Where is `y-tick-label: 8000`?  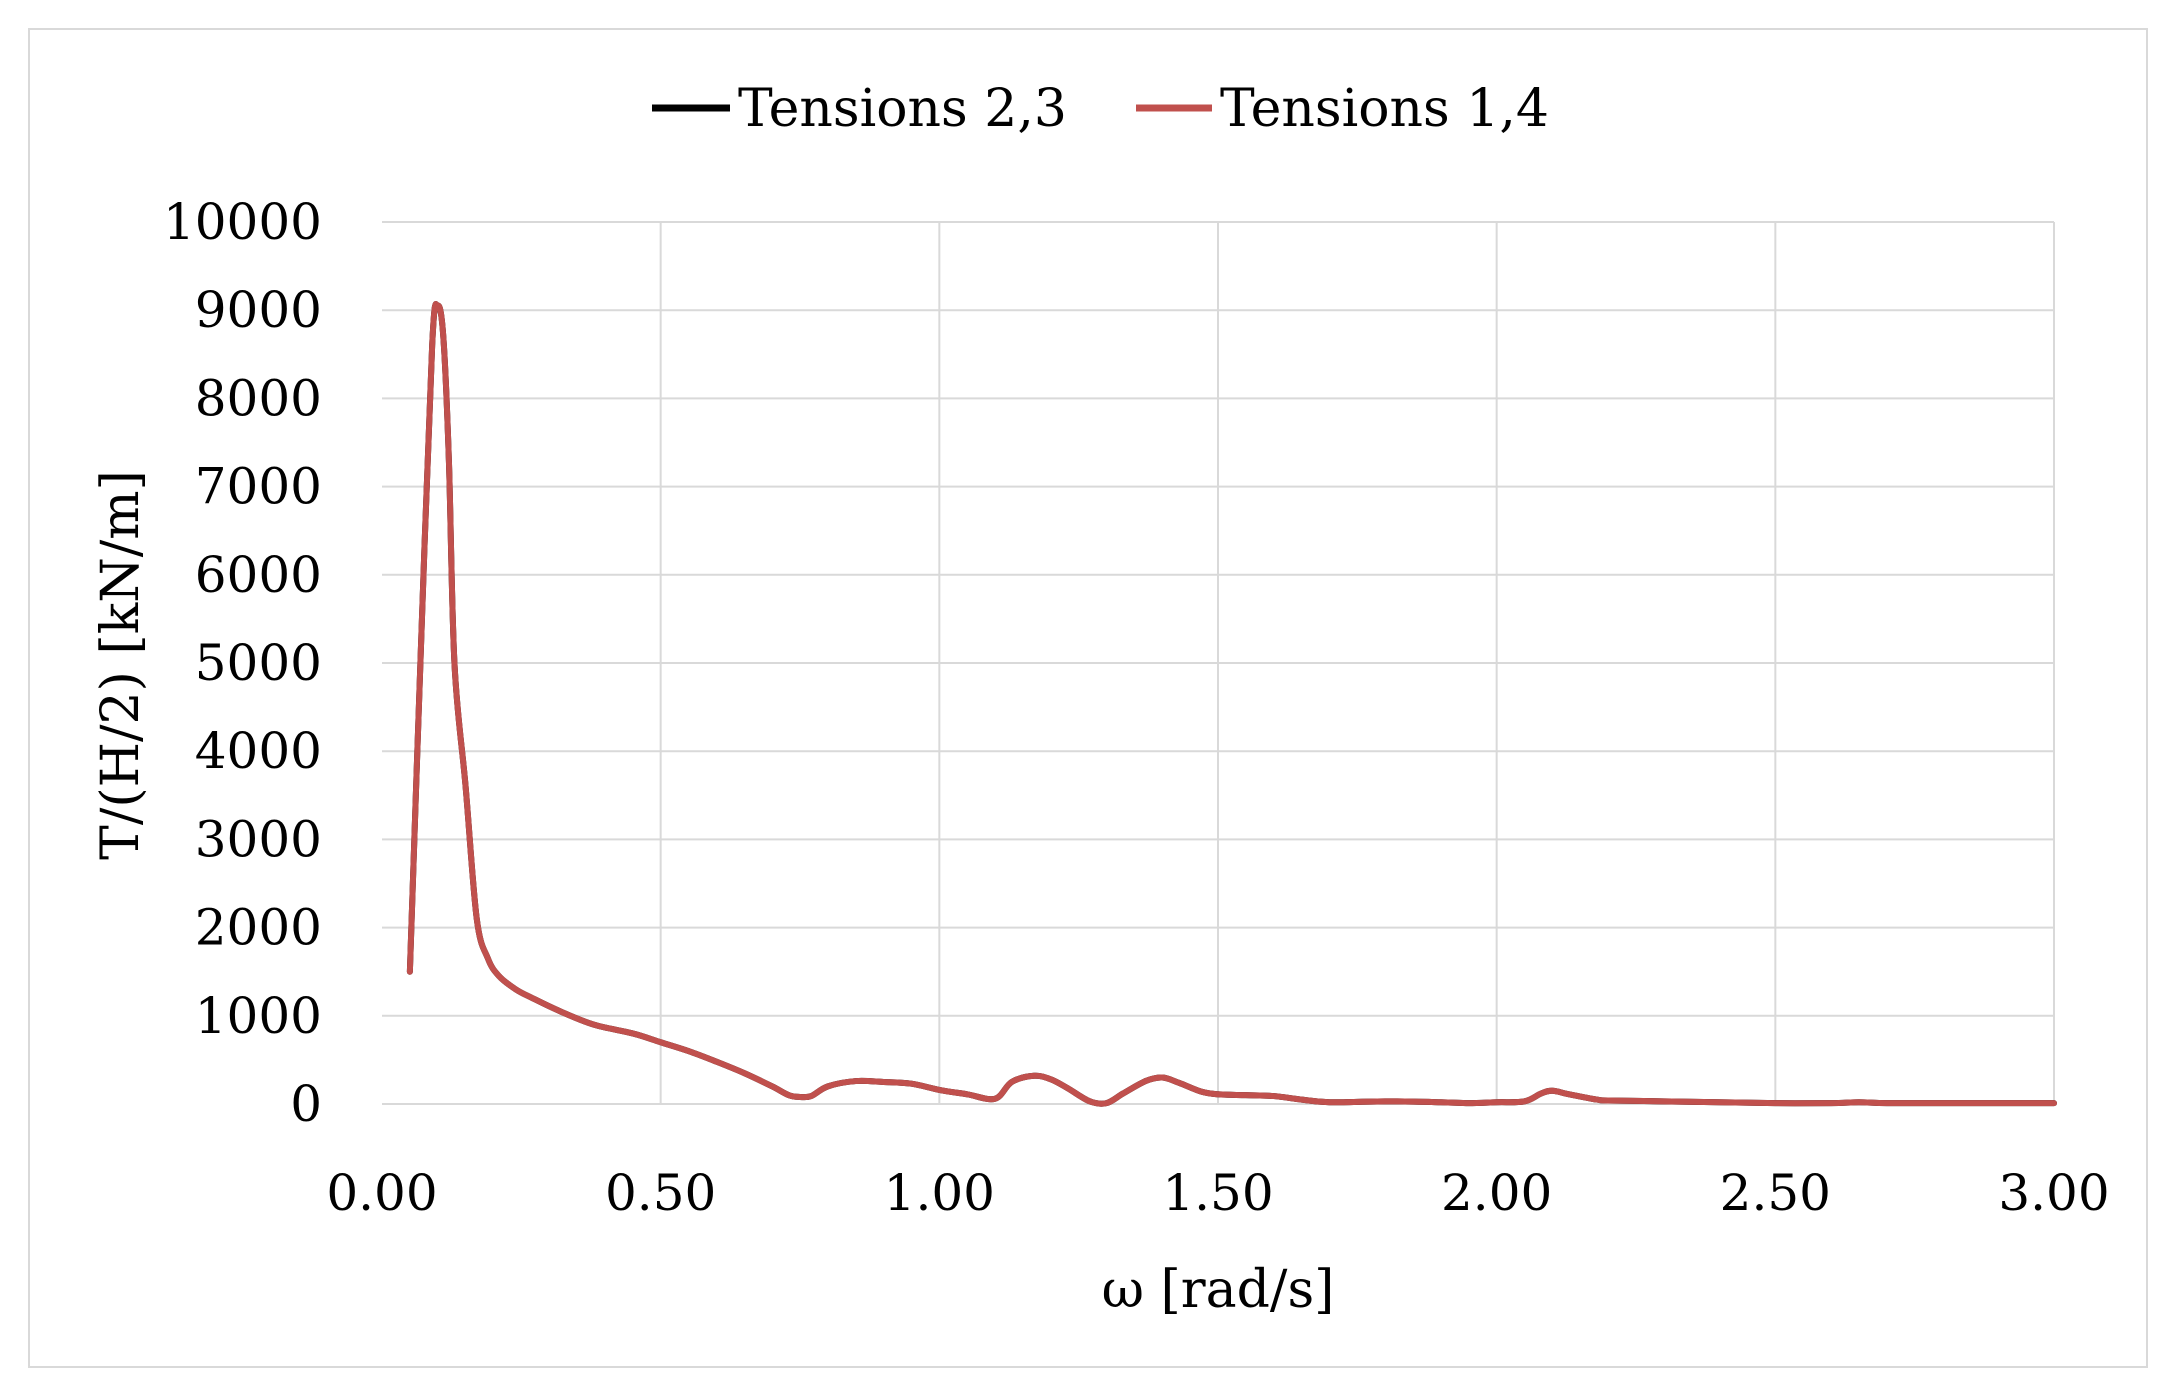 y-tick-label: 8000 is located at coordinates (258, 398).